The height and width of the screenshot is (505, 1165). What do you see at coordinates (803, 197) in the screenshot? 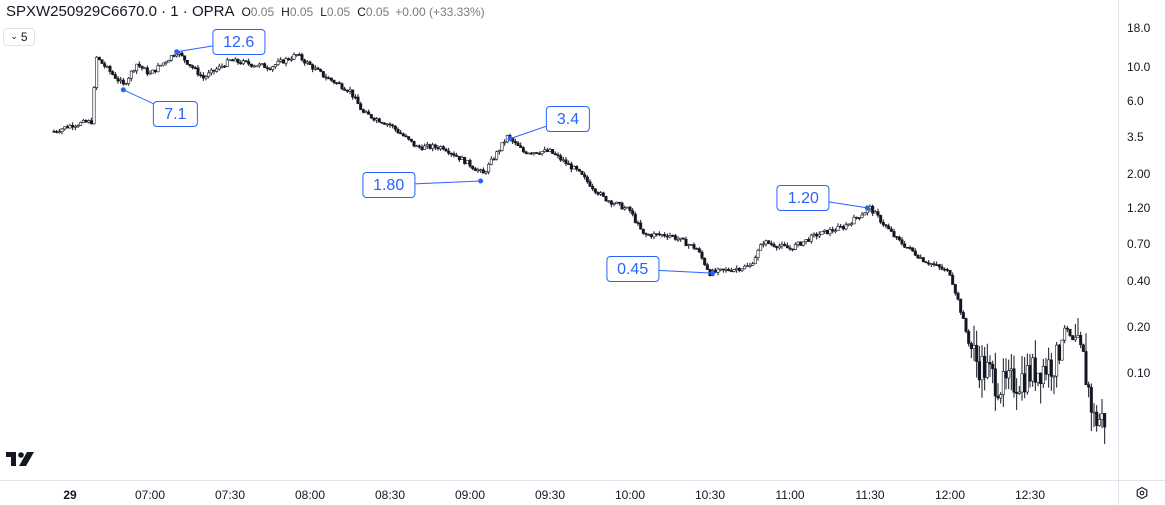
I see `price-callout: 1.20` at bounding box center [803, 197].